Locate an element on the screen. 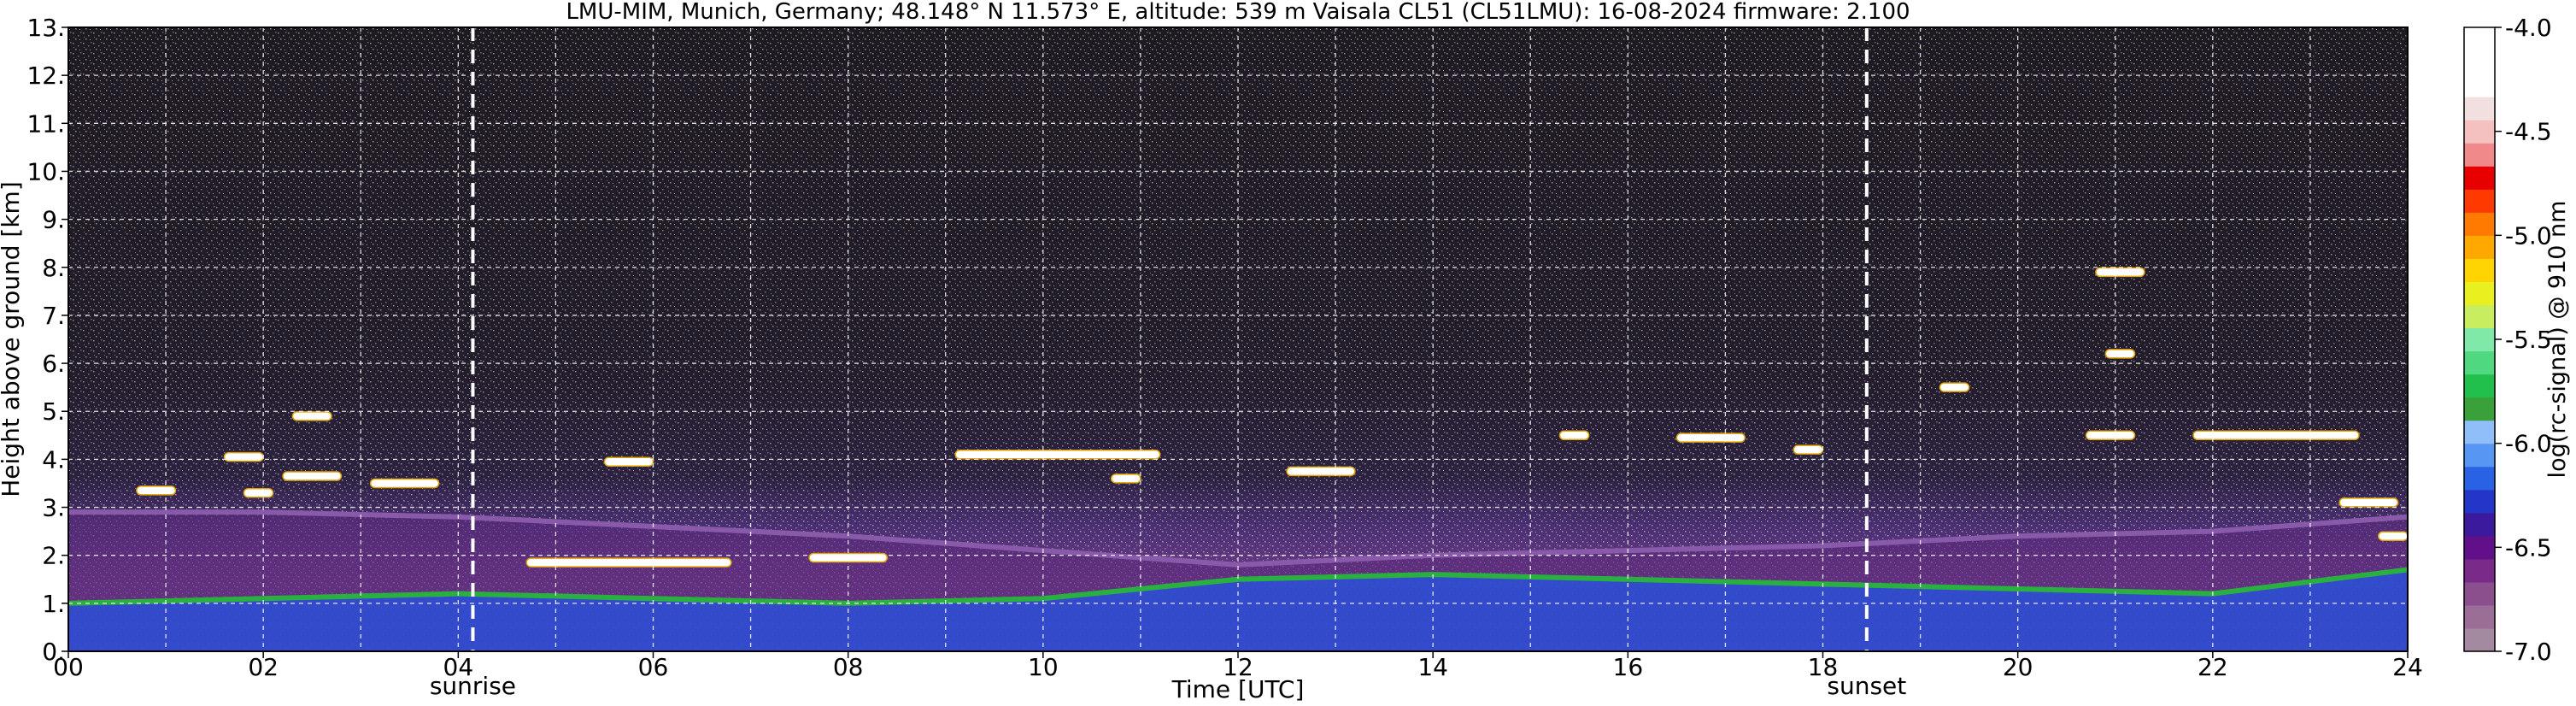  y-axis: 0. 1. 2. 3. 4. 5. 6. 7. 8. 9. 10. 11. 12. 13. is located at coordinates (47, 340).